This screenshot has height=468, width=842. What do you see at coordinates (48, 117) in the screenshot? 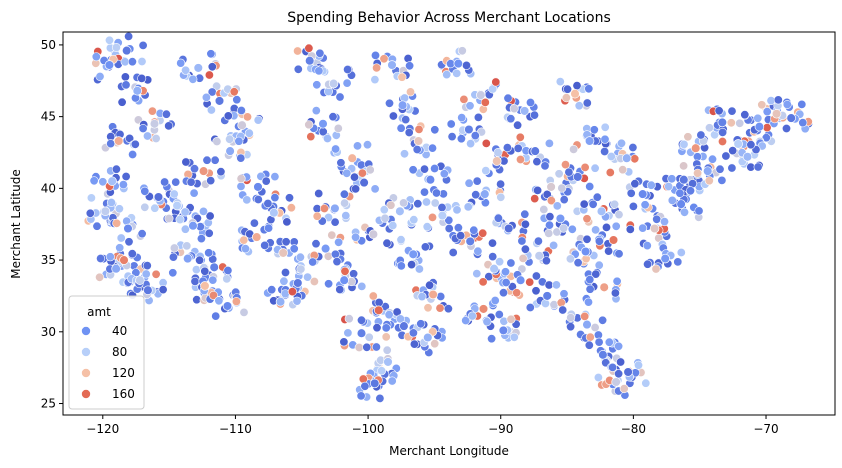
I see `y-tick-label: 45` at bounding box center [48, 117].